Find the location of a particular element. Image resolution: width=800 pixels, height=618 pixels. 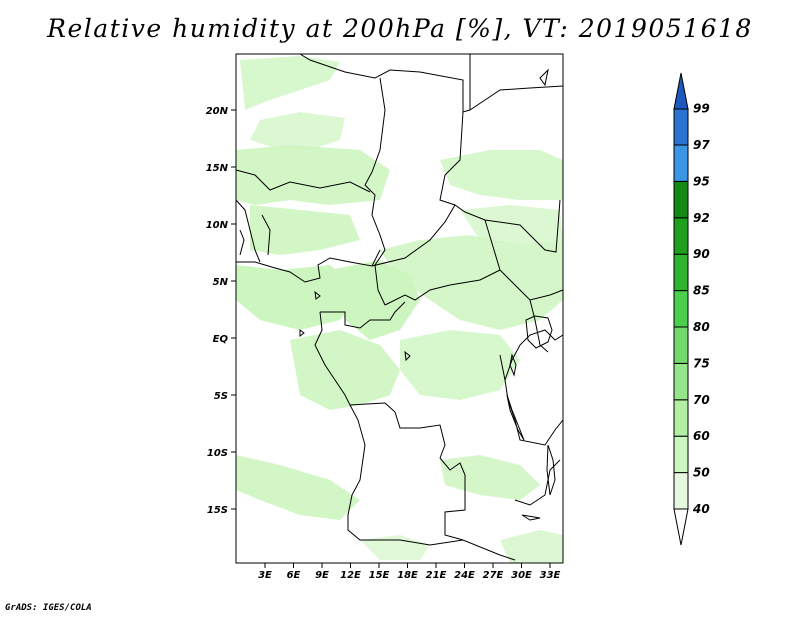

lat-tick-label: 10N is located at coordinates (217, 225).